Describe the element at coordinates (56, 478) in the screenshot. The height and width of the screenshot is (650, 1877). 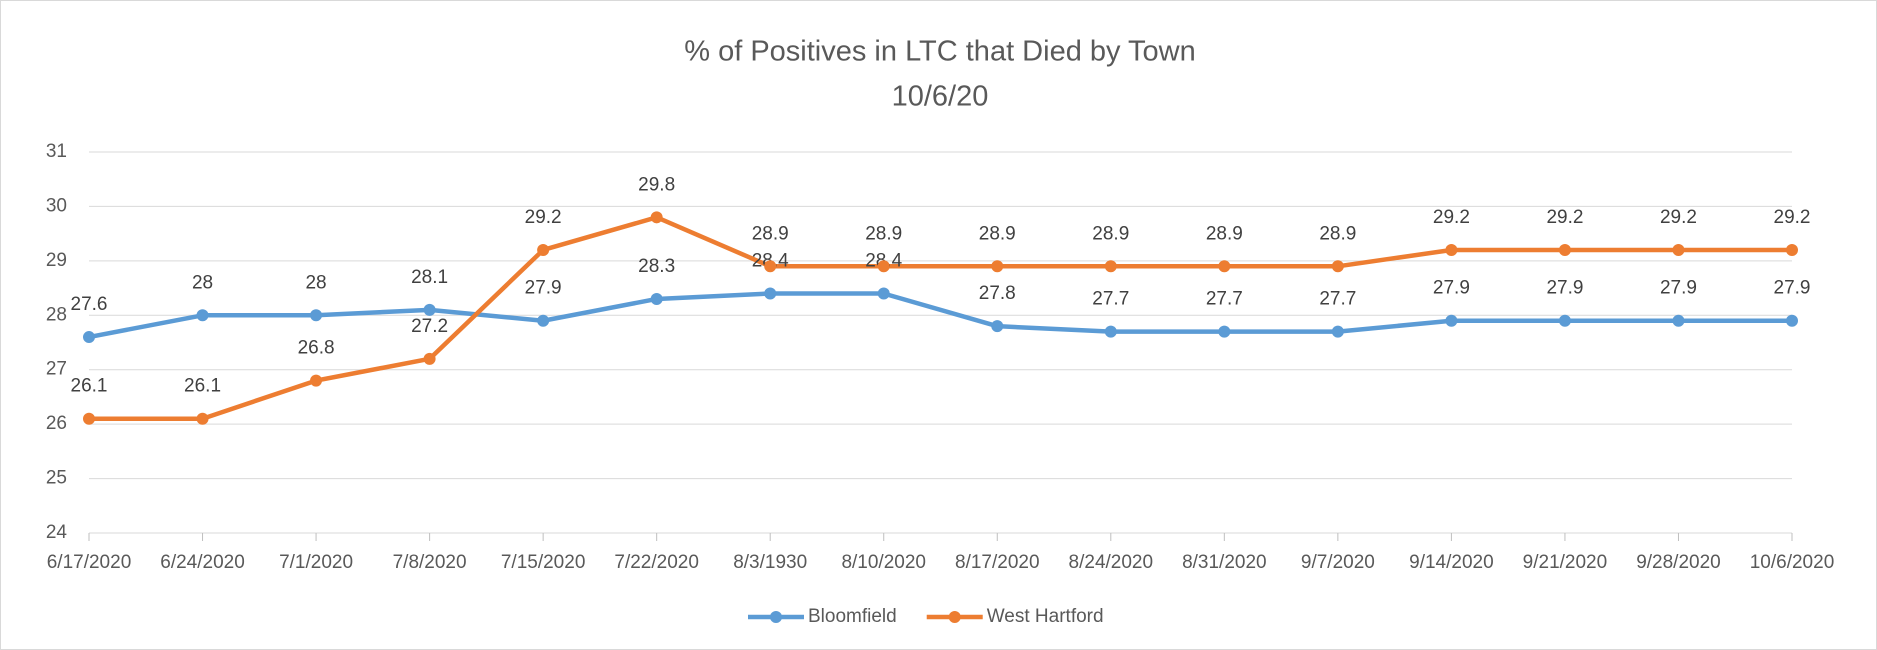
I see `y-tick-label: 25` at that location.